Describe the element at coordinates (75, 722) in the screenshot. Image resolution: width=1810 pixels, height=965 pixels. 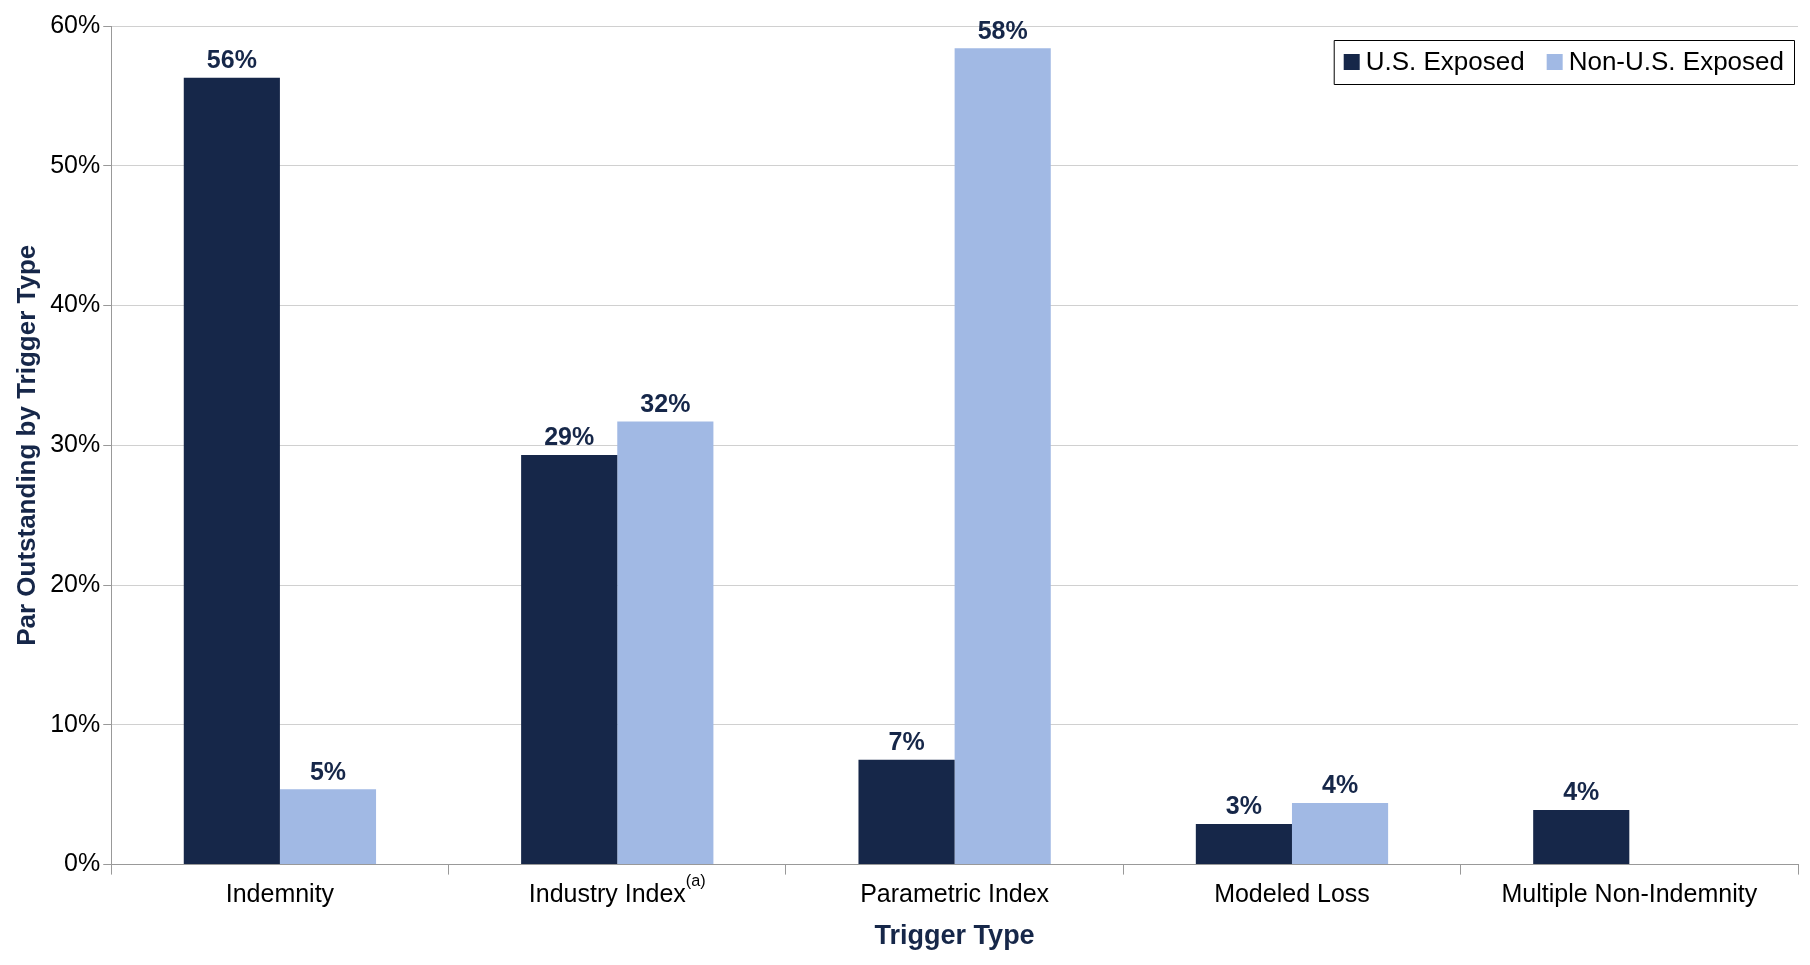
I see `y-tick-label: 10%` at that location.